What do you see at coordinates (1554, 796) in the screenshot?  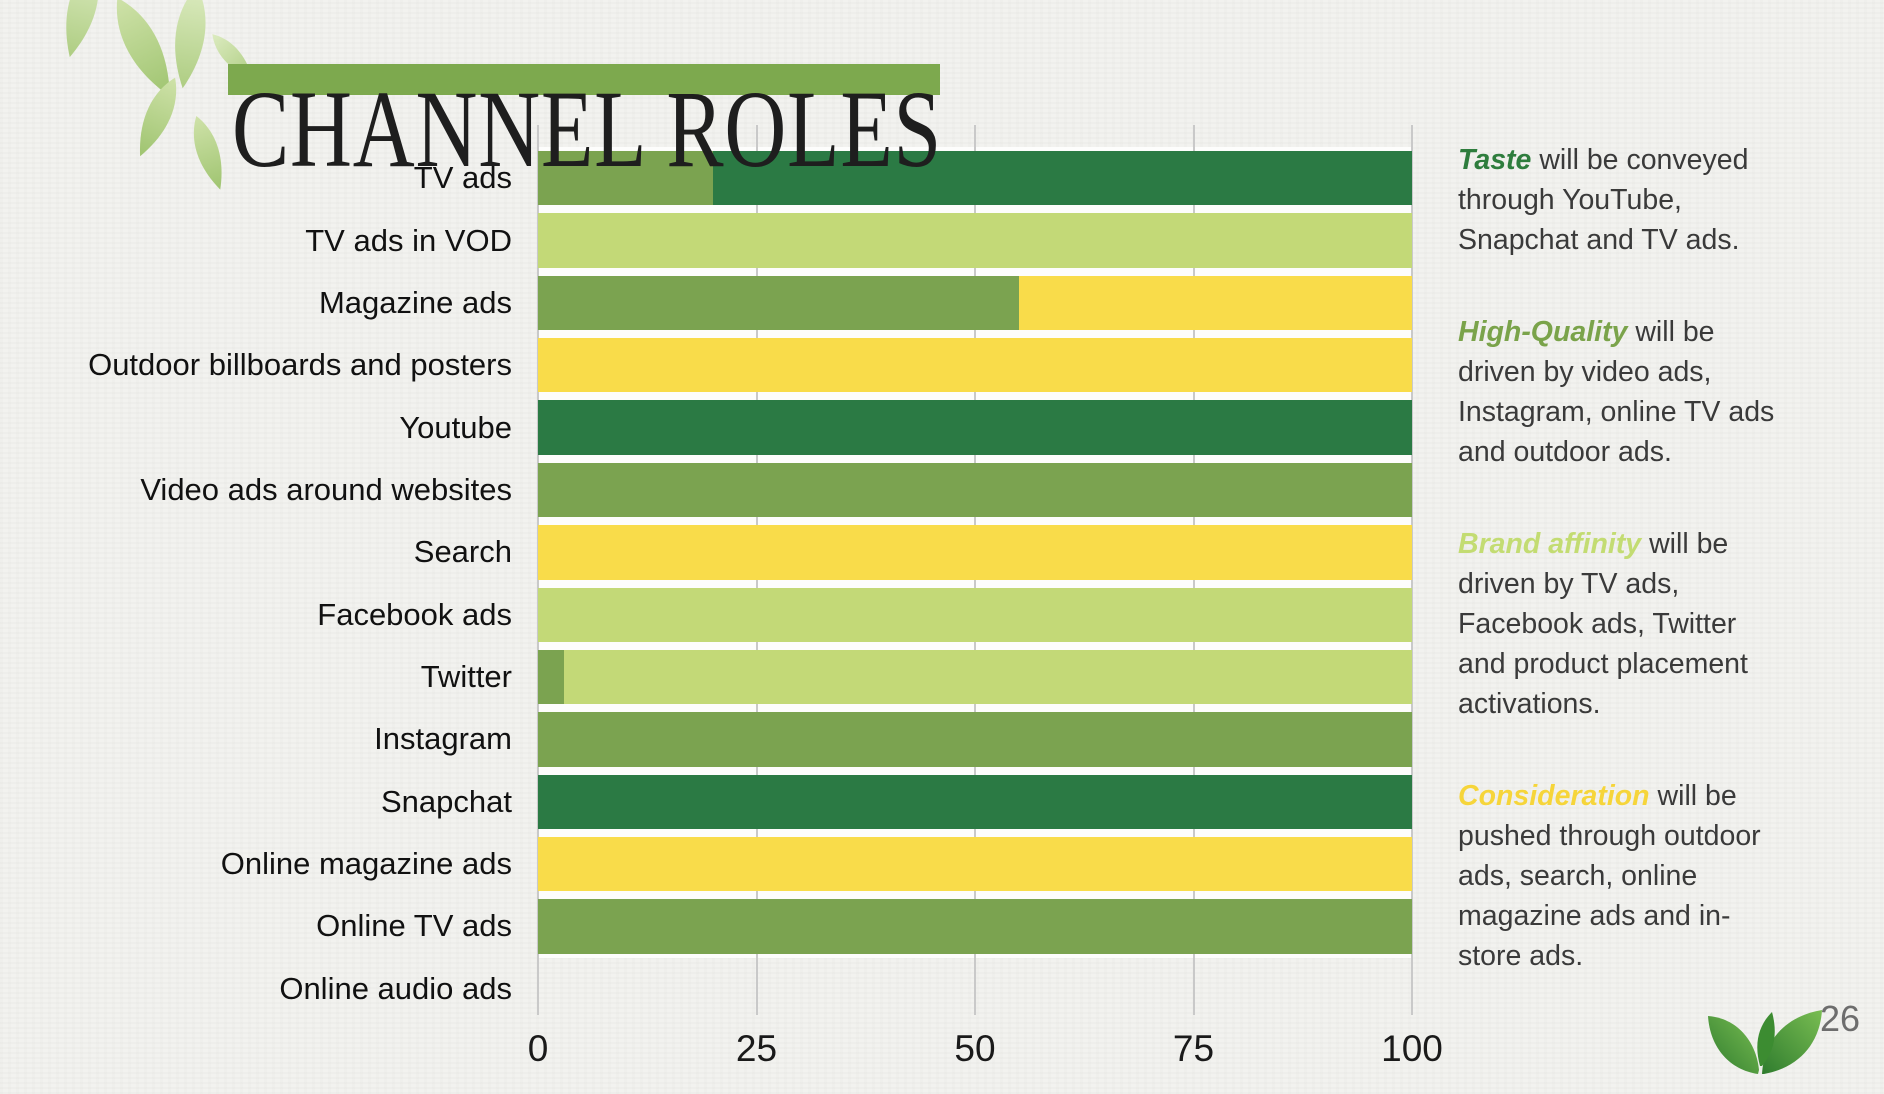 I see `annotation-lead: Consideration` at bounding box center [1554, 796].